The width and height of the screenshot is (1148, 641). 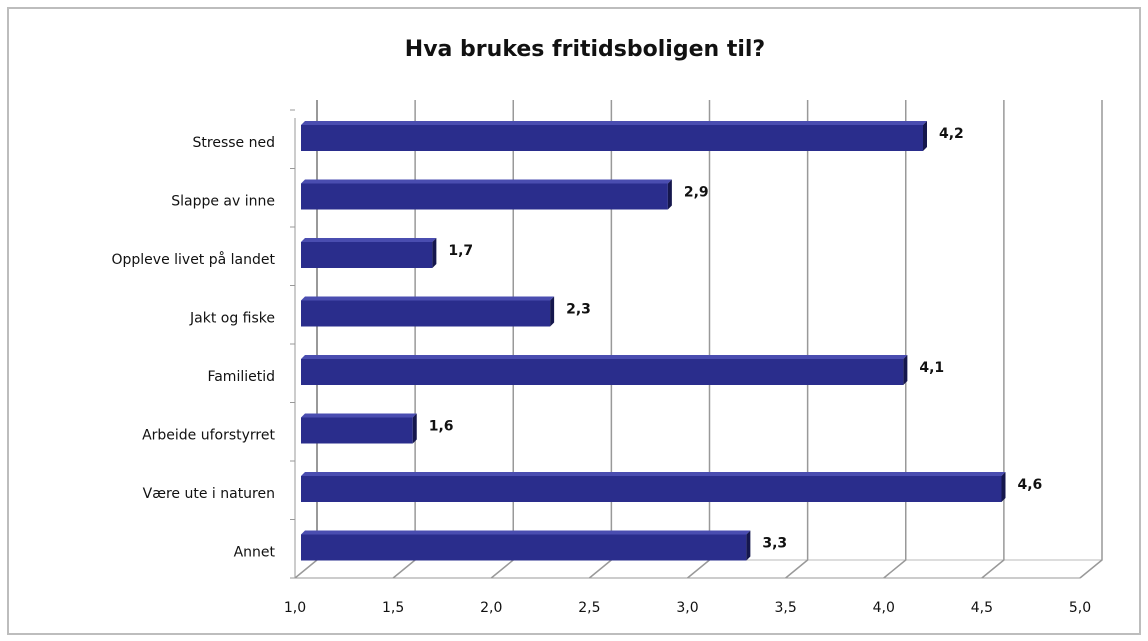 I want to click on x-tick-label: 5,0, so click(x=1080, y=608).